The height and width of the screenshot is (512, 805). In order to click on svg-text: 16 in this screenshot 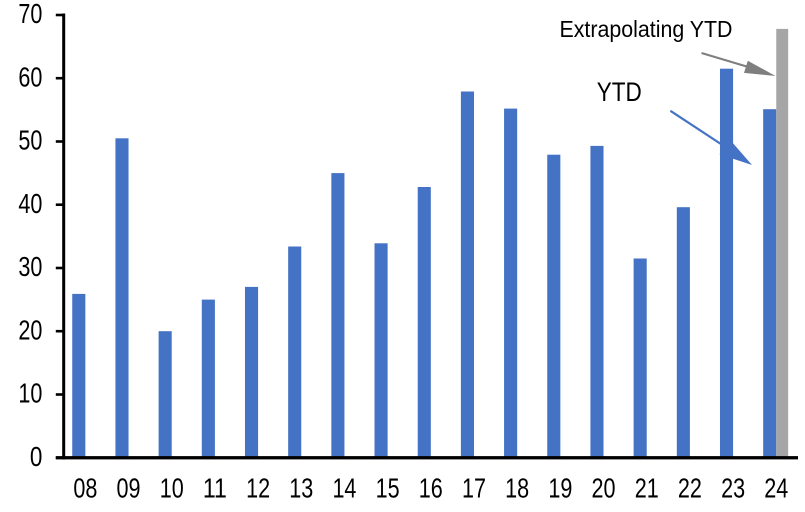, I will do `click(431, 487)`.